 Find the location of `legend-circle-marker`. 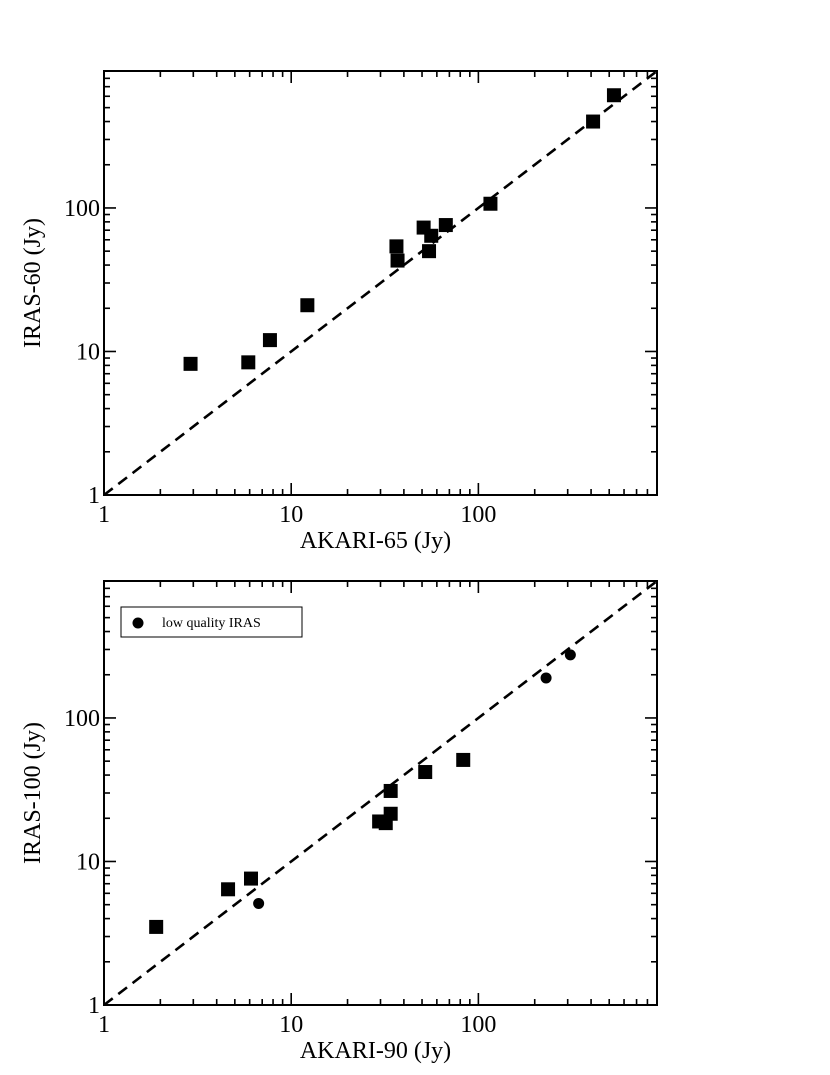

legend-circle-marker is located at coordinates (138, 623).